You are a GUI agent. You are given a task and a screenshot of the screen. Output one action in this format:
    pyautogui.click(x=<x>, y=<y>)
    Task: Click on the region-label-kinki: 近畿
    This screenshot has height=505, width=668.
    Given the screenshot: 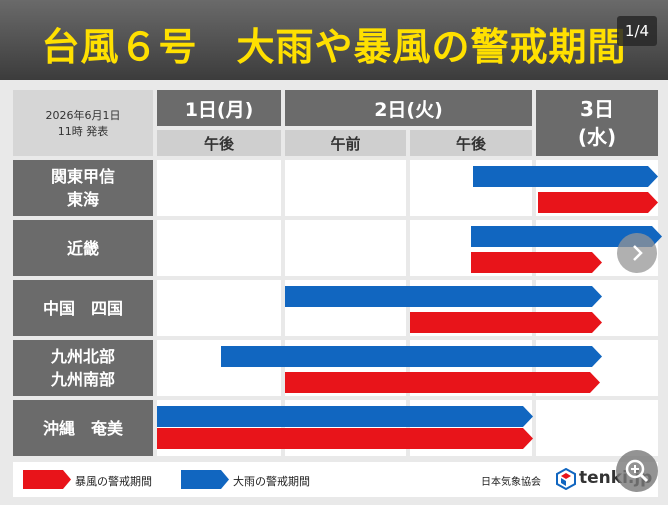 What is the action you would take?
    pyautogui.click(x=83, y=248)
    